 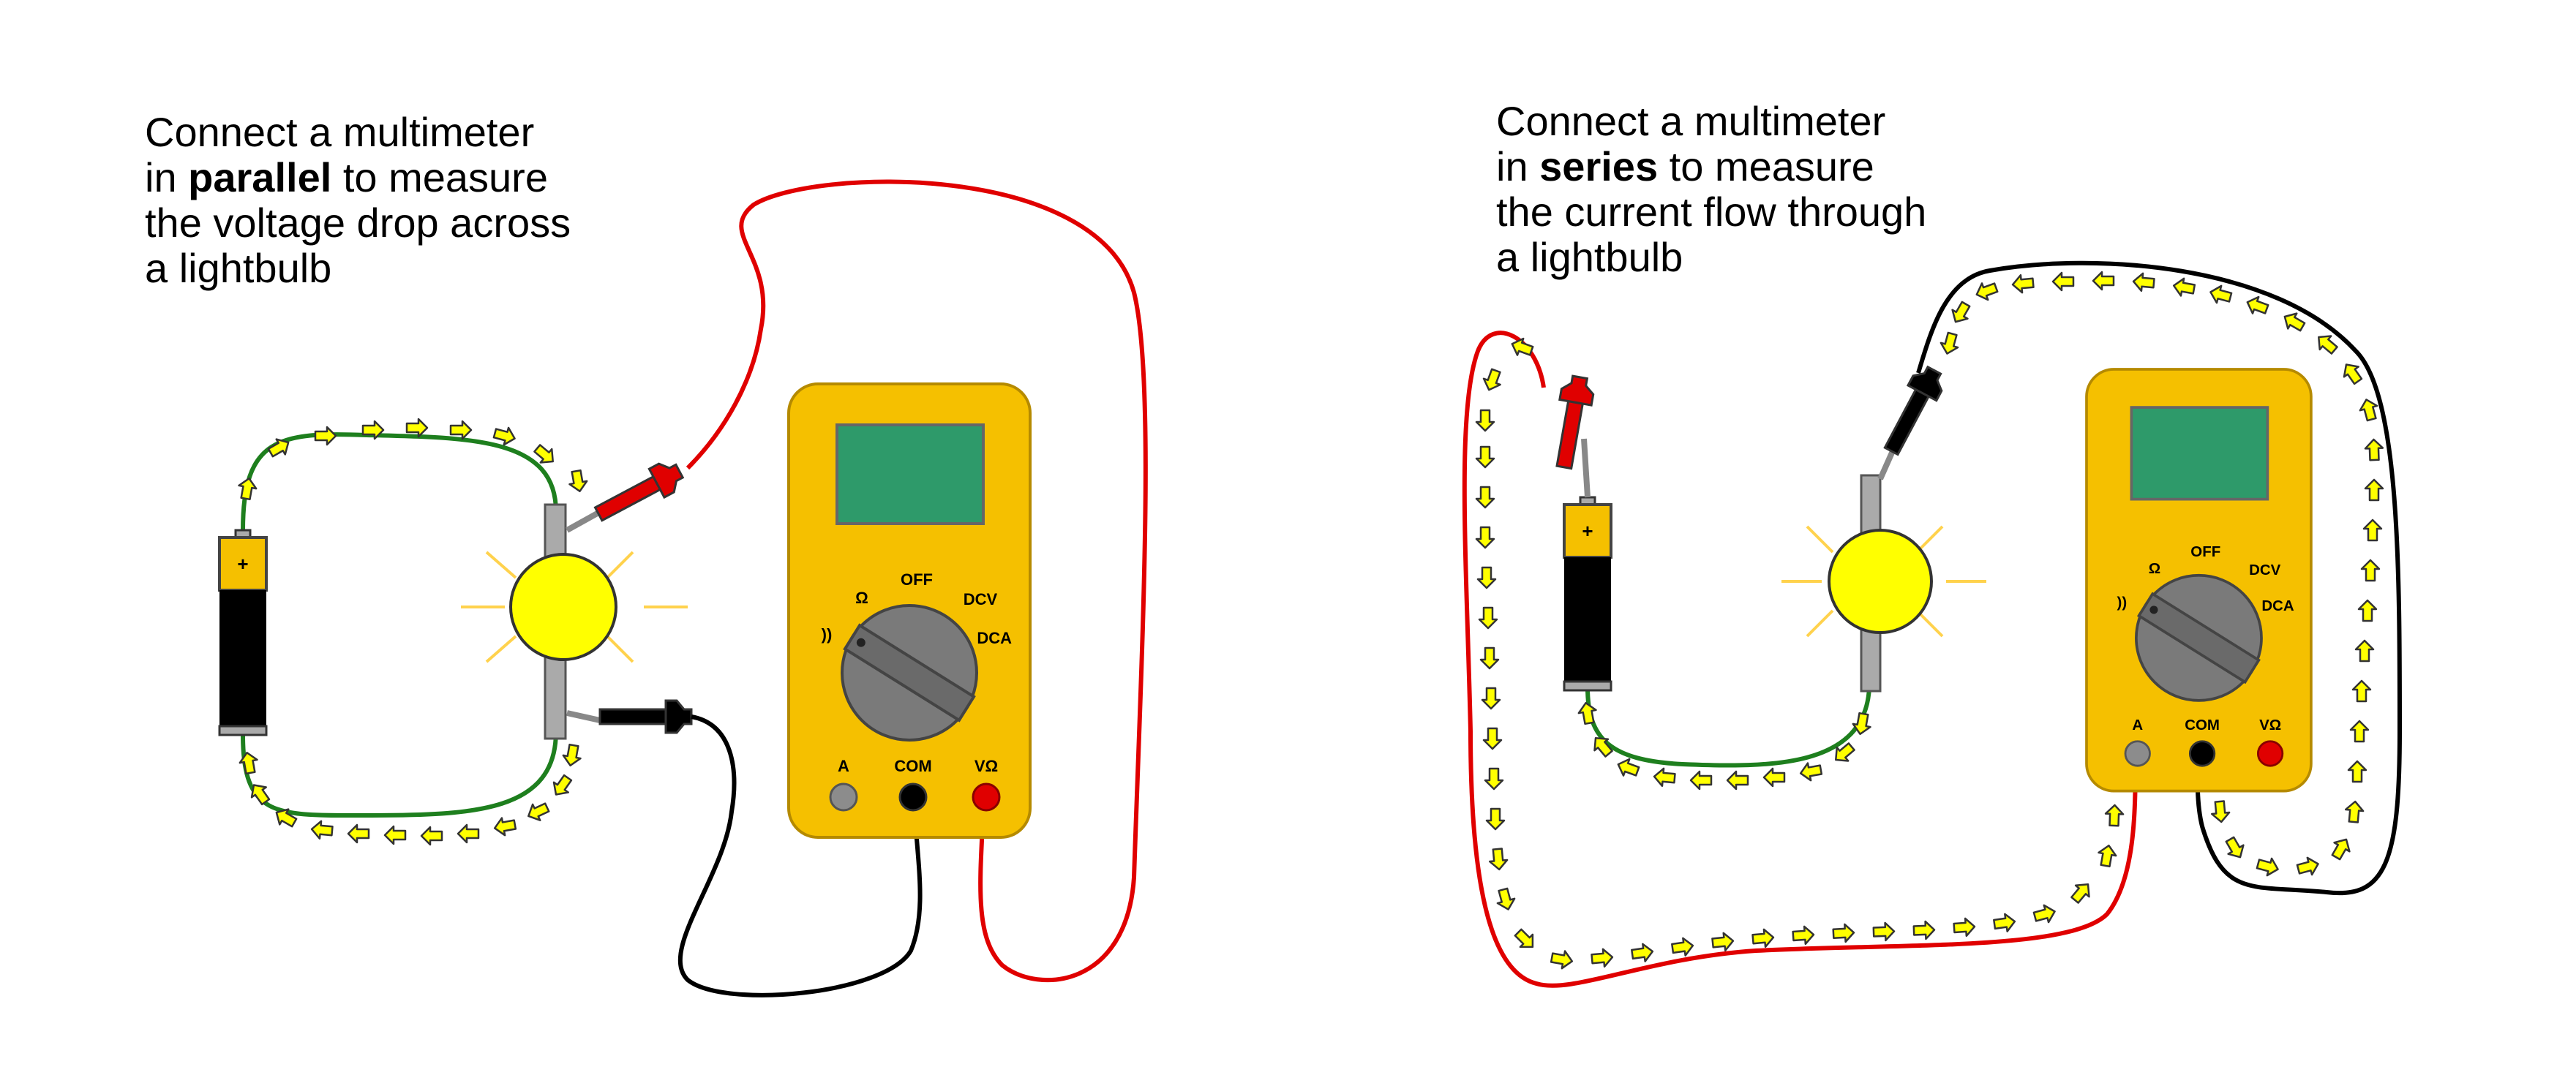 What do you see at coordinates (399, 774) in the screenshot?
I see `left-green-wire-bottom` at bounding box center [399, 774].